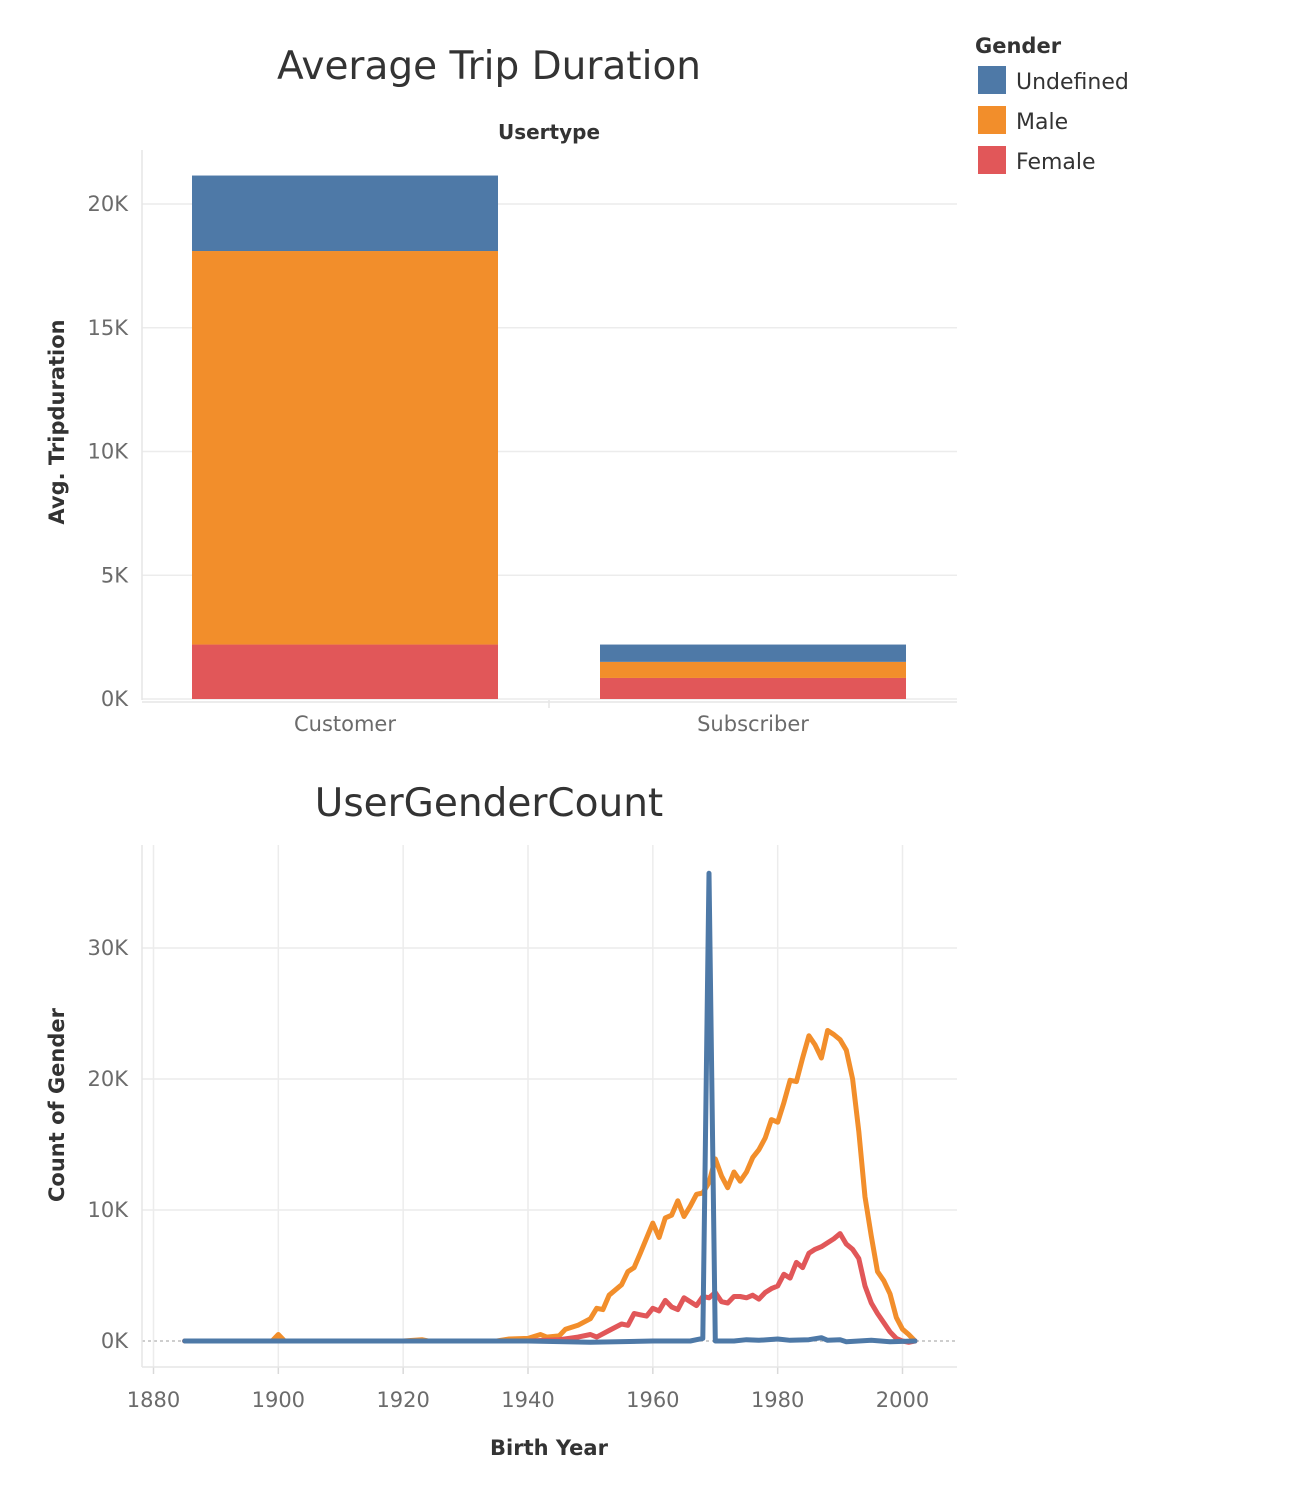  I want to click on line-male, so click(550, 1186).